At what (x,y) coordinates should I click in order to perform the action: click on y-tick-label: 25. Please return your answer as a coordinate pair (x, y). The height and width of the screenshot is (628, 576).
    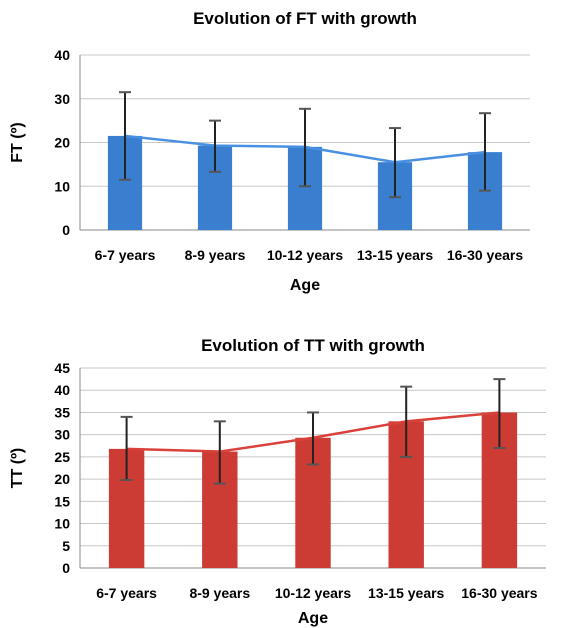
    Looking at the image, I should click on (62, 457).